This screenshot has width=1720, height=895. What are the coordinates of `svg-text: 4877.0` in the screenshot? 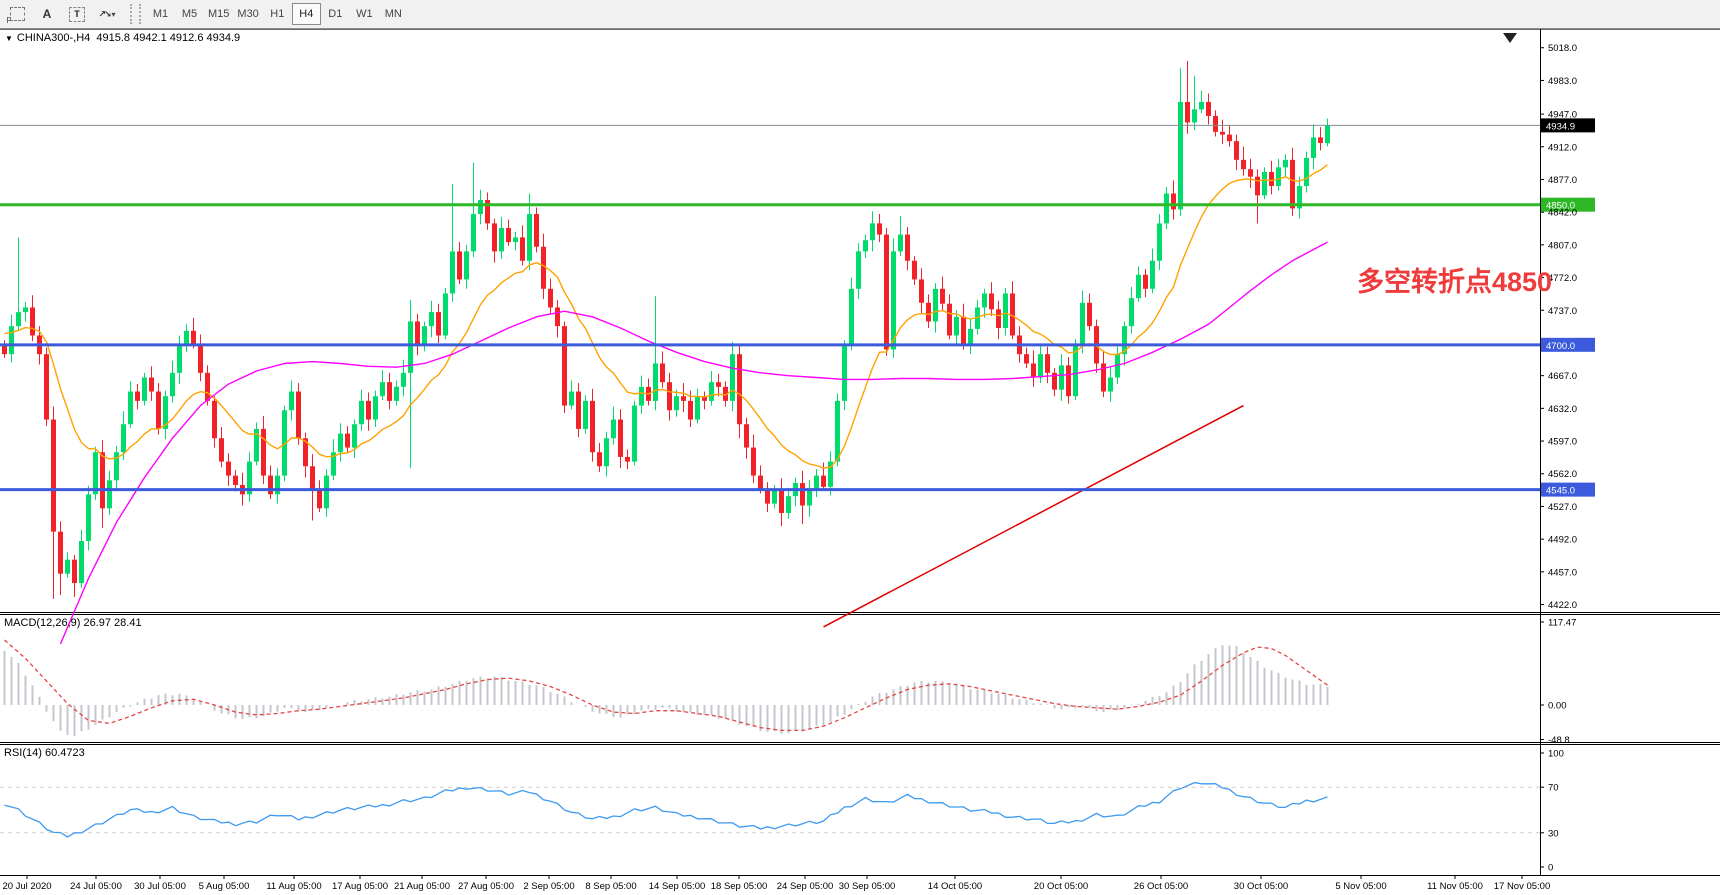 It's located at (1562, 180).